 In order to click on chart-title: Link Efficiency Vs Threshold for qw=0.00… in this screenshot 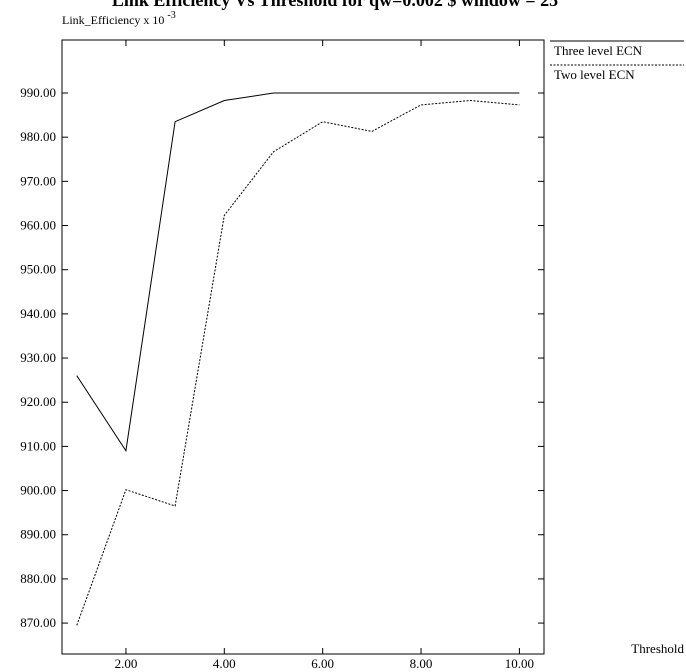, I will do `click(335, 5)`.